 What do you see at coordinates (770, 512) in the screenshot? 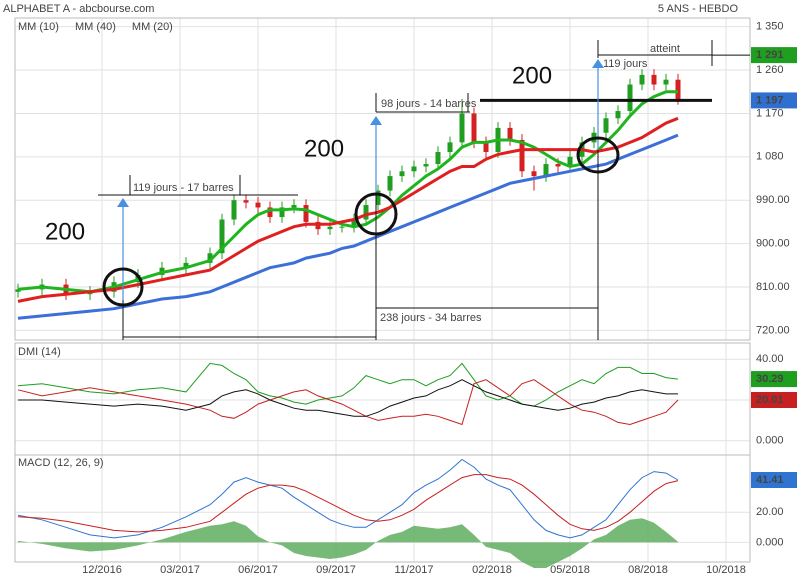
I see `y-tick-label: 20.00` at bounding box center [770, 512].